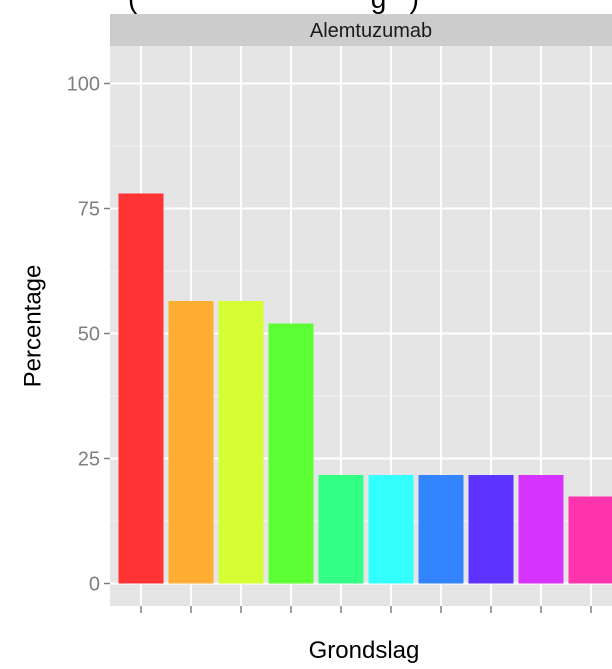 Image resolution: width=612 pixels, height=669 pixels. I want to click on x-axis-title: Grondslag, so click(364, 650).